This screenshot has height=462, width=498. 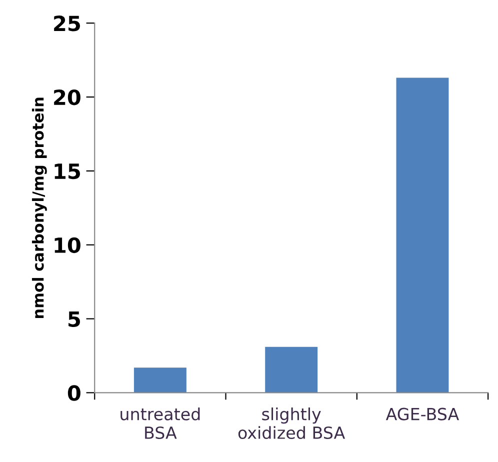 I want to click on y-tick-label: 15, so click(x=67, y=172).